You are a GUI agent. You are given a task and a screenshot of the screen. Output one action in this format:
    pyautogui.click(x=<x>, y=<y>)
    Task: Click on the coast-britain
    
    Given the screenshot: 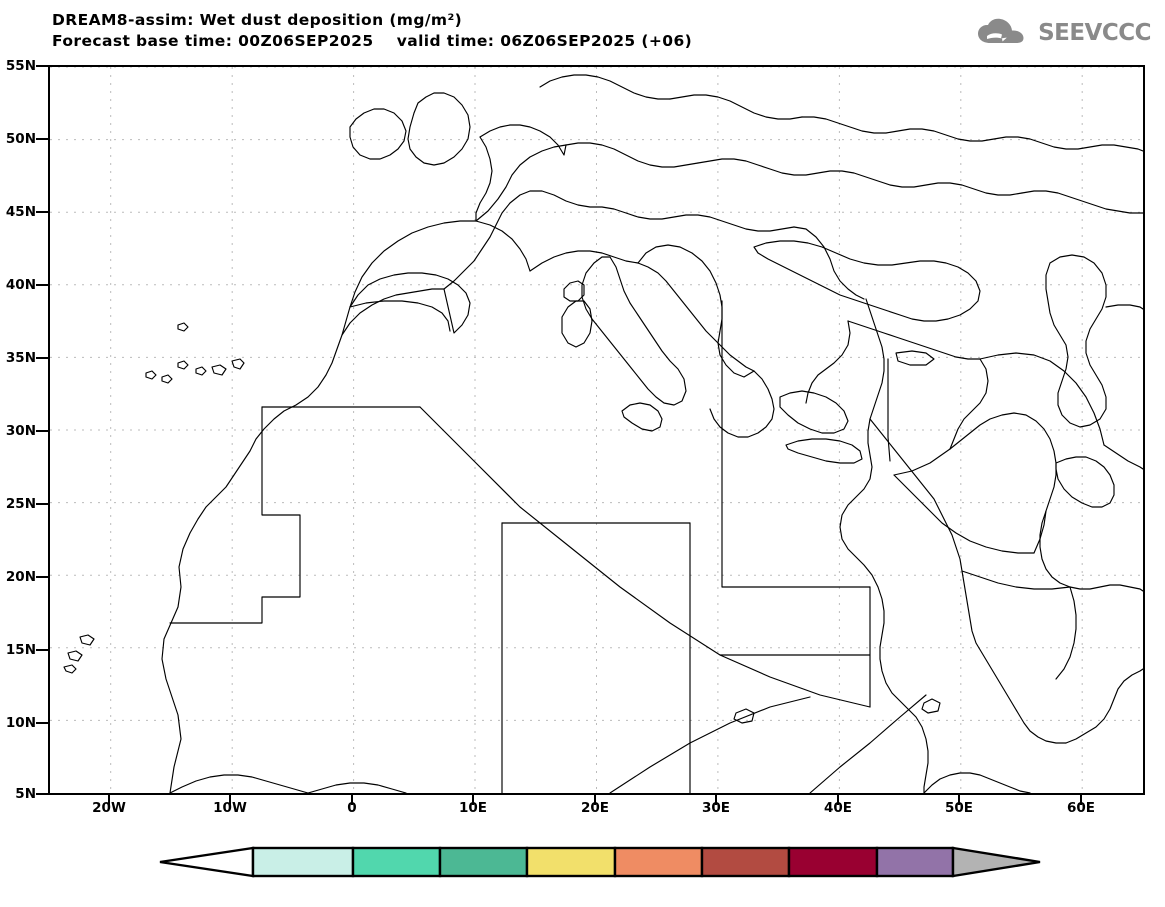 What is the action you would take?
    pyautogui.click(x=439, y=129)
    